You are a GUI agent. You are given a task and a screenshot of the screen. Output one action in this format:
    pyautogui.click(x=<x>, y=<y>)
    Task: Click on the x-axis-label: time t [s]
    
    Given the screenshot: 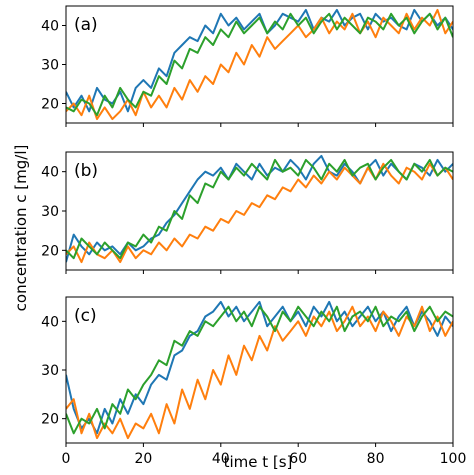 What is the action you would take?
    pyautogui.click(x=258, y=462)
    